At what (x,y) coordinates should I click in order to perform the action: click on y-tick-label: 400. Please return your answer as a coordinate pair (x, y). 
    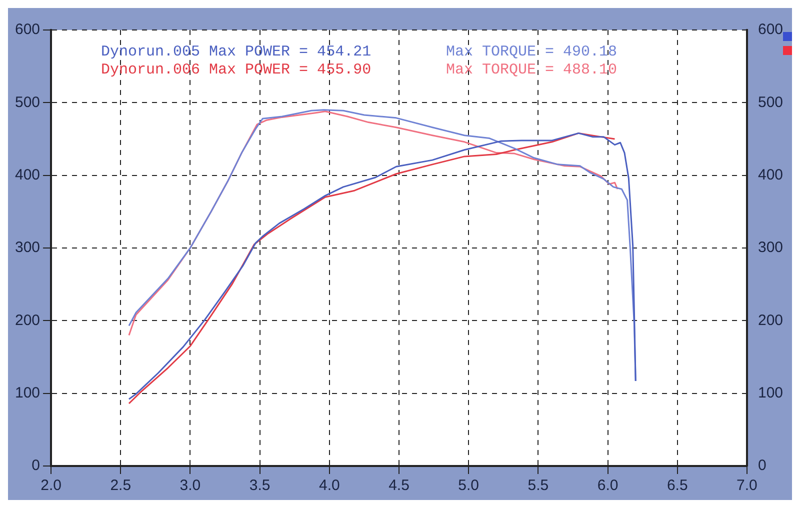
    Looking at the image, I should click on (27, 175).